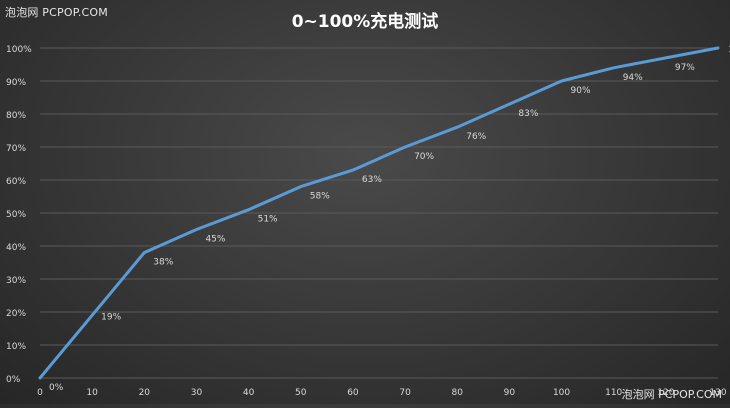 Image resolution: width=730 pixels, height=408 pixels. Describe the element at coordinates (56, 388) in the screenshot. I see `data-label: 0%` at that location.